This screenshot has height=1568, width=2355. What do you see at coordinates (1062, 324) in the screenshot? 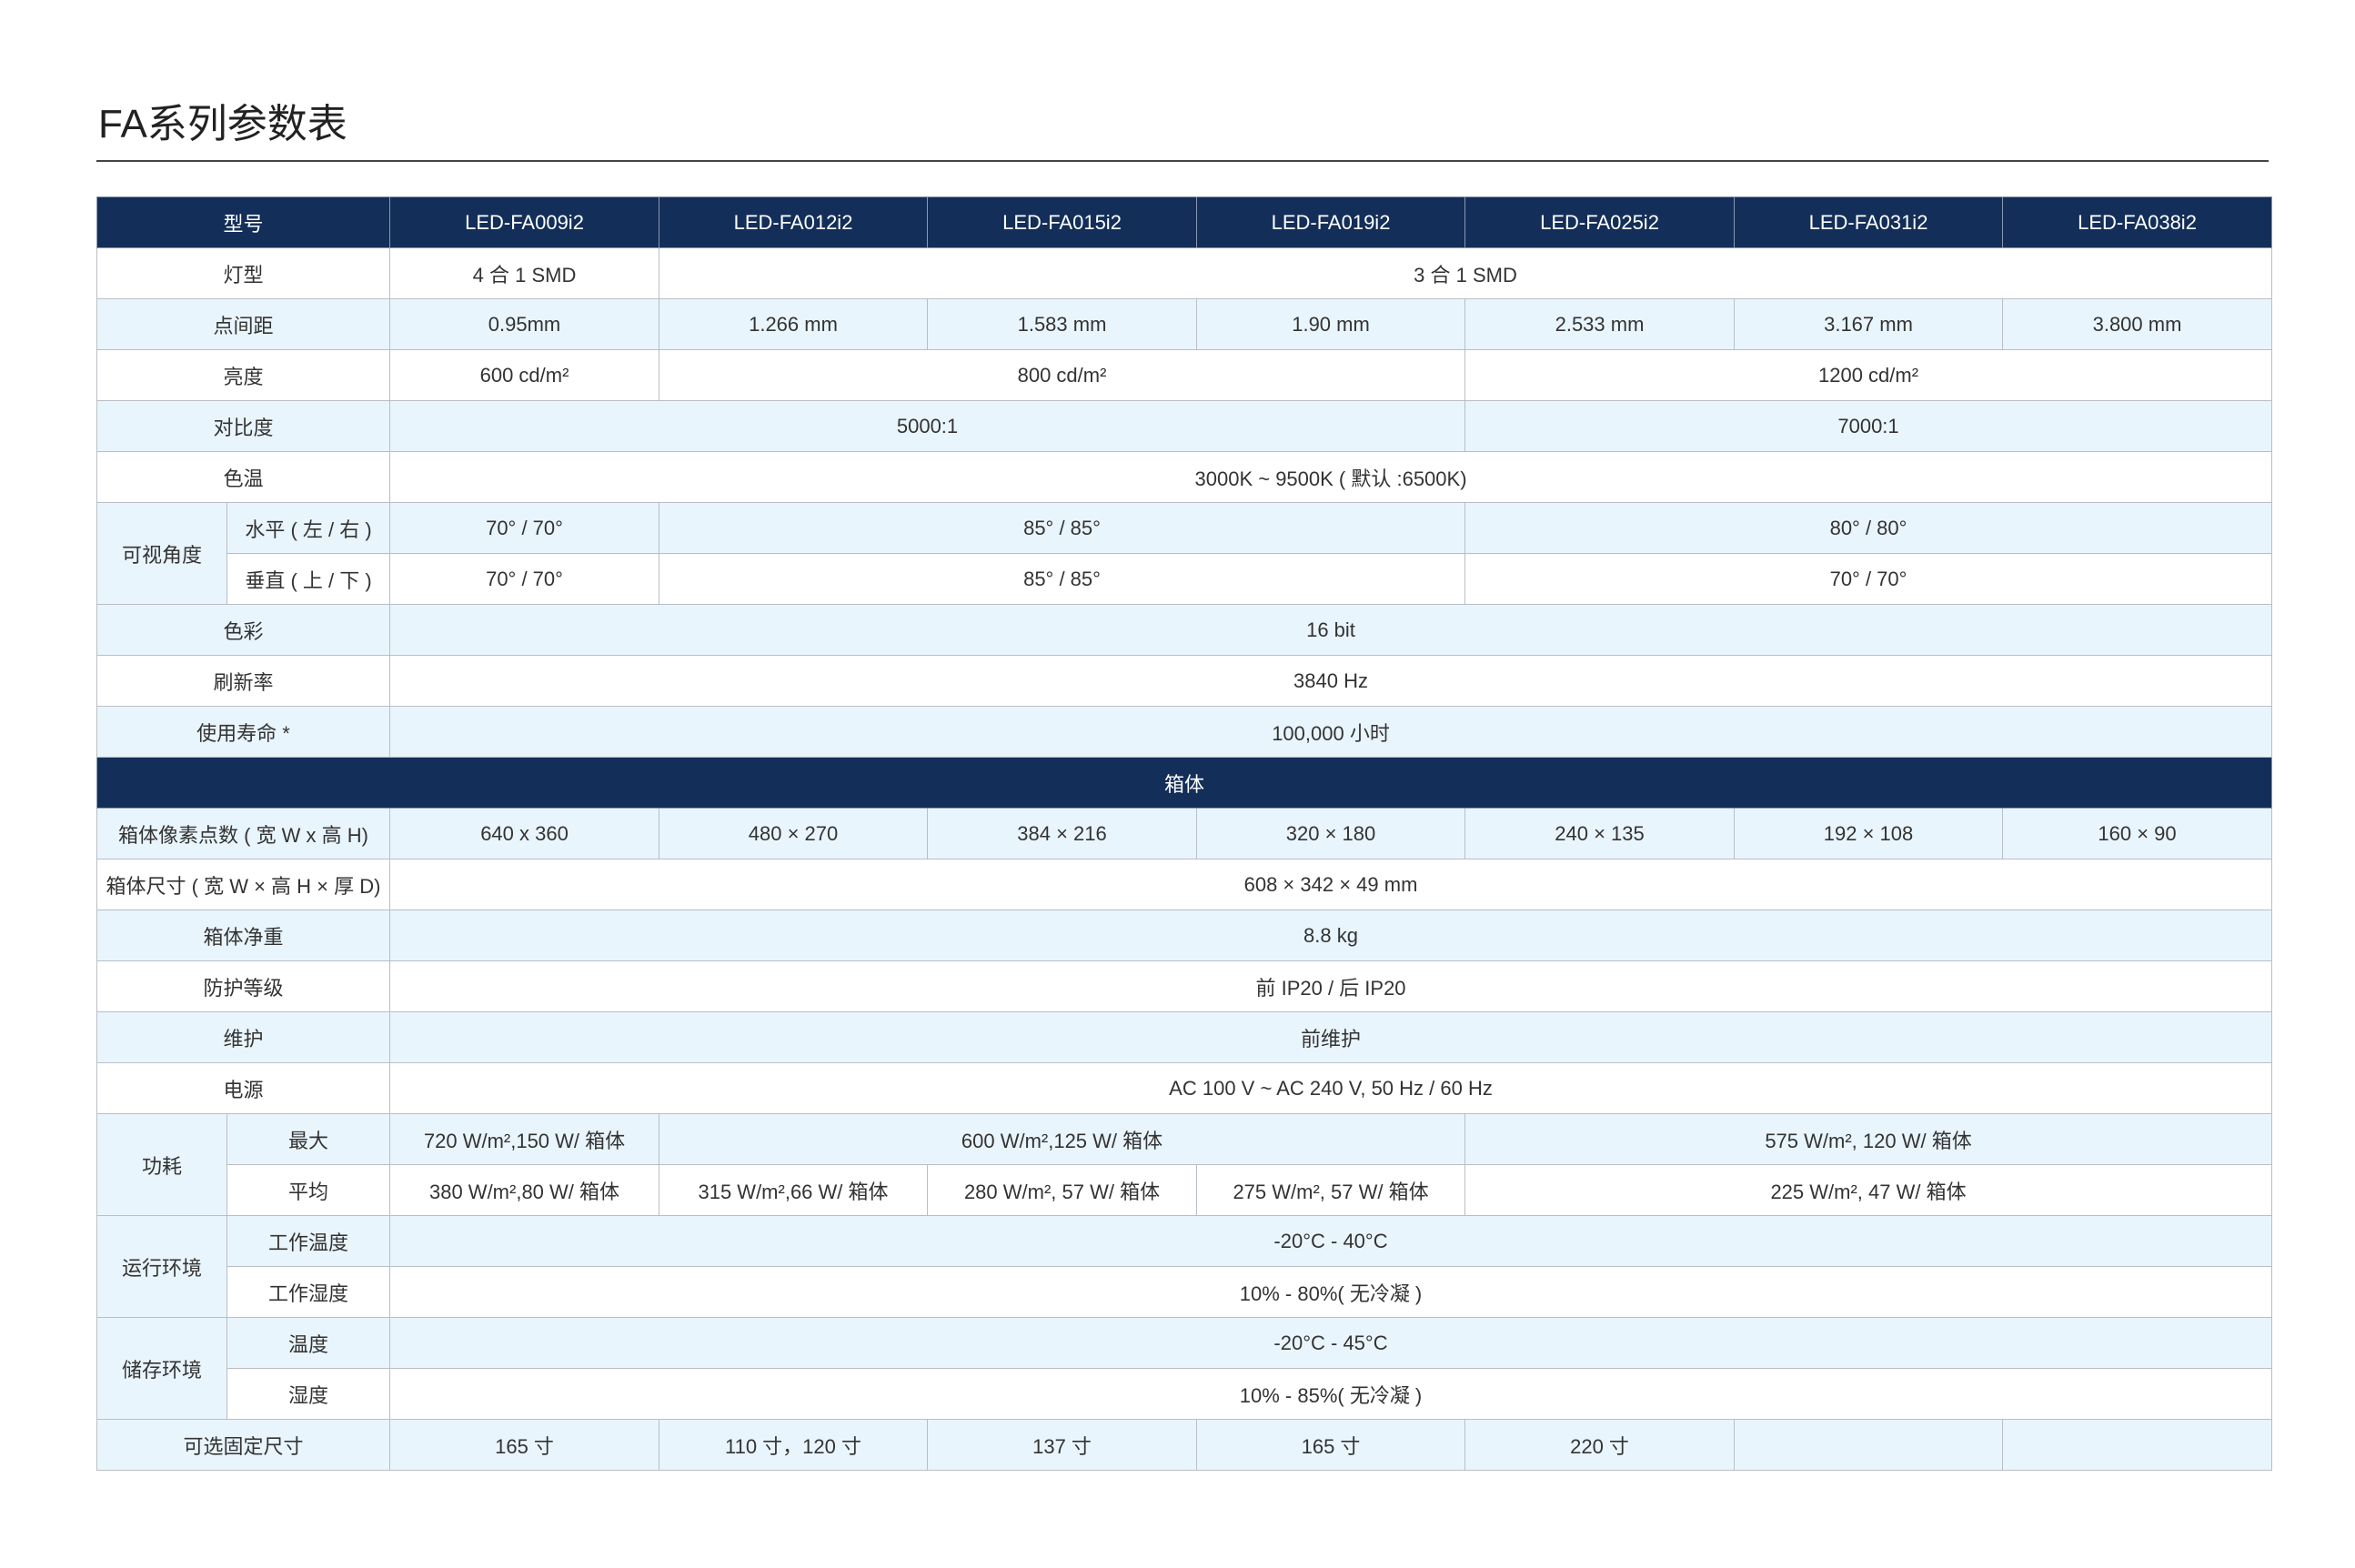
I see `spec-value: 1.583 mm` at bounding box center [1062, 324].